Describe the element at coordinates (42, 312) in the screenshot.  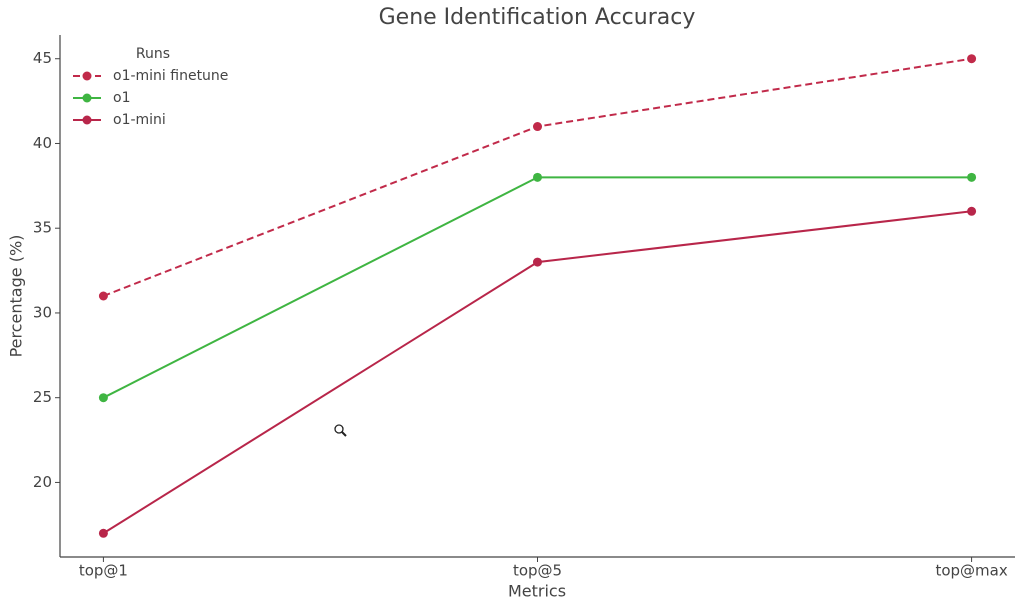
I see `y-tick-label: 30` at that location.